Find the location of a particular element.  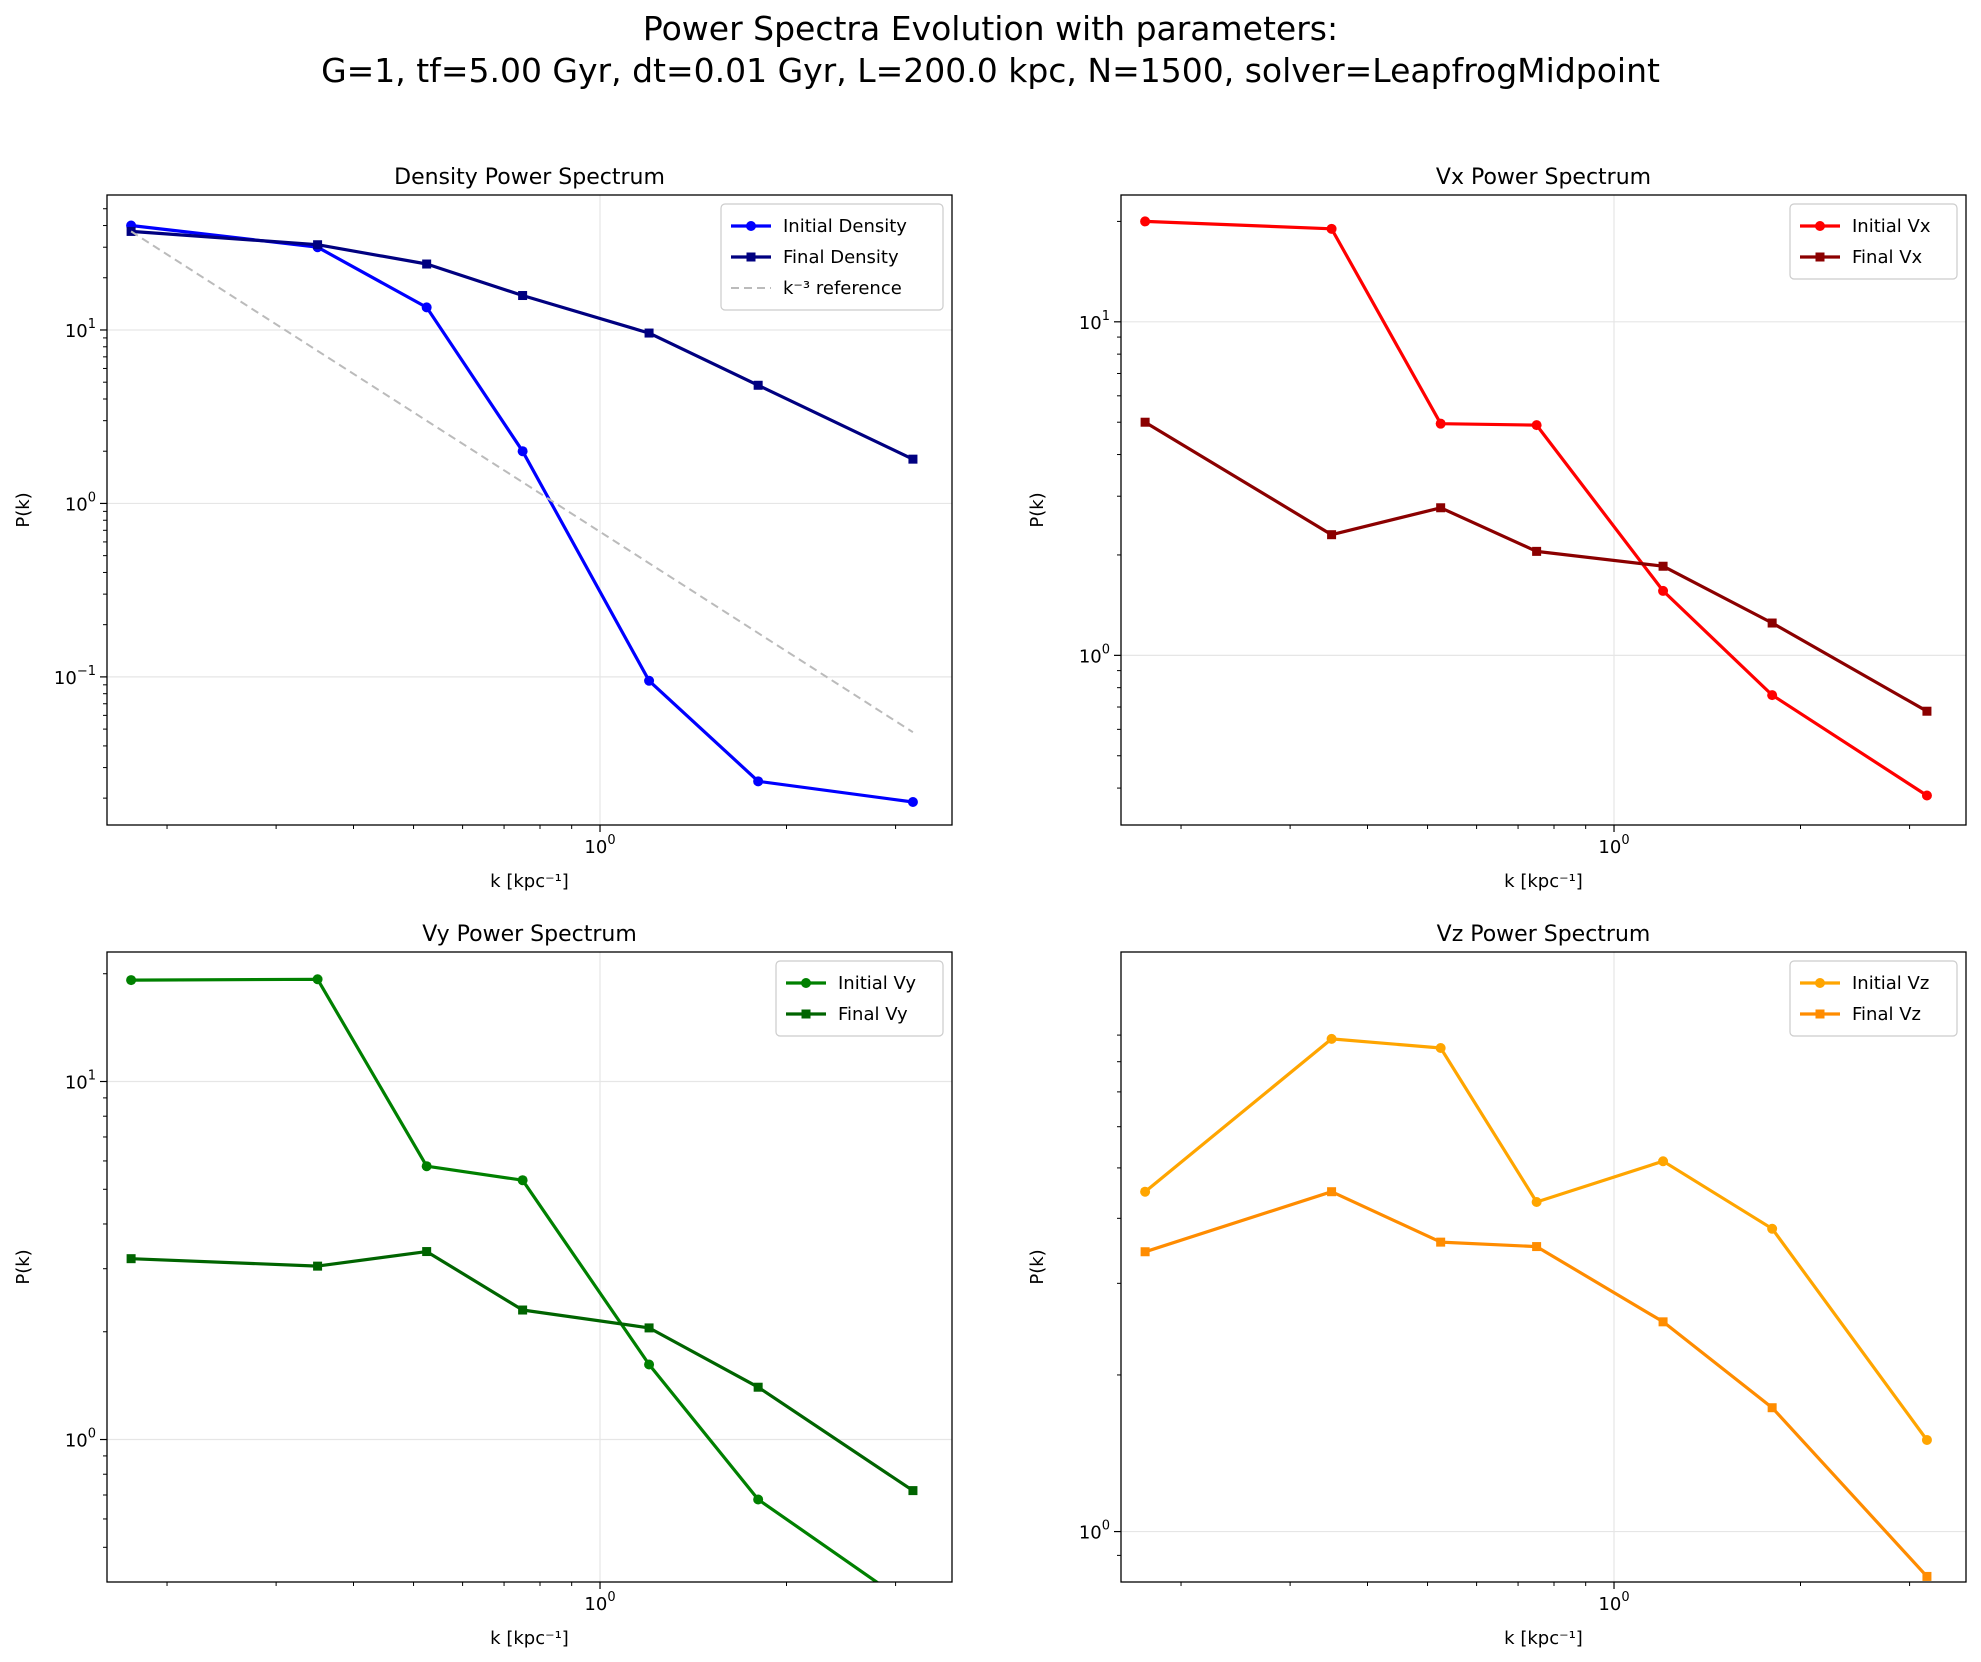

legend-label-final-vx: Final Vx is located at coordinates (1887, 257).